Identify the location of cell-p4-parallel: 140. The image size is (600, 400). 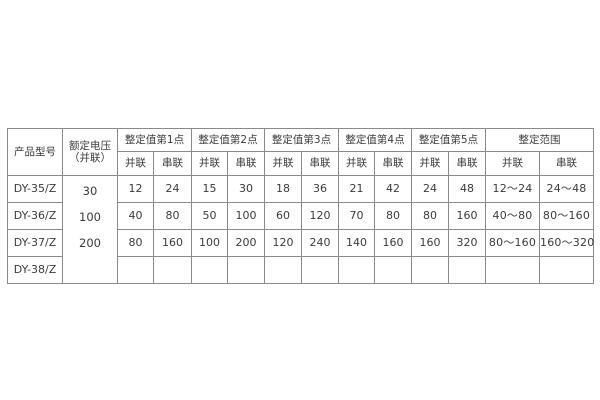
(356, 243).